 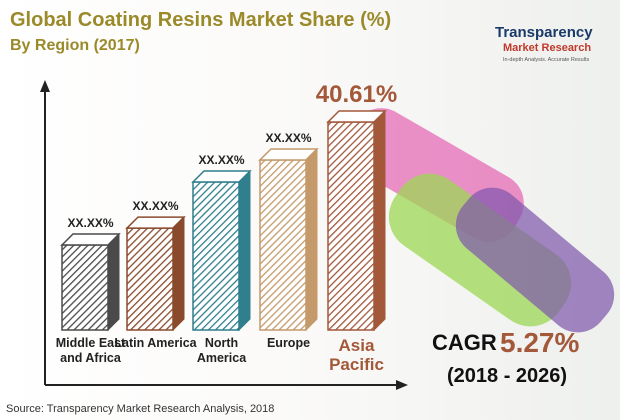 I want to click on category-label: North America, so click(x=221, y=350).